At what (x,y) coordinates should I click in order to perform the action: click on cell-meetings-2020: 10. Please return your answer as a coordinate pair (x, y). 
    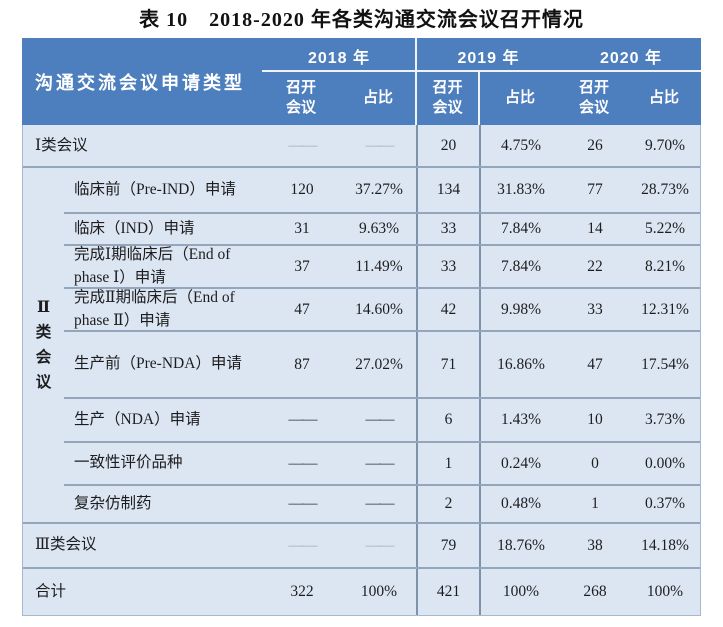
    Looking at the image, I should click on (595, 419).